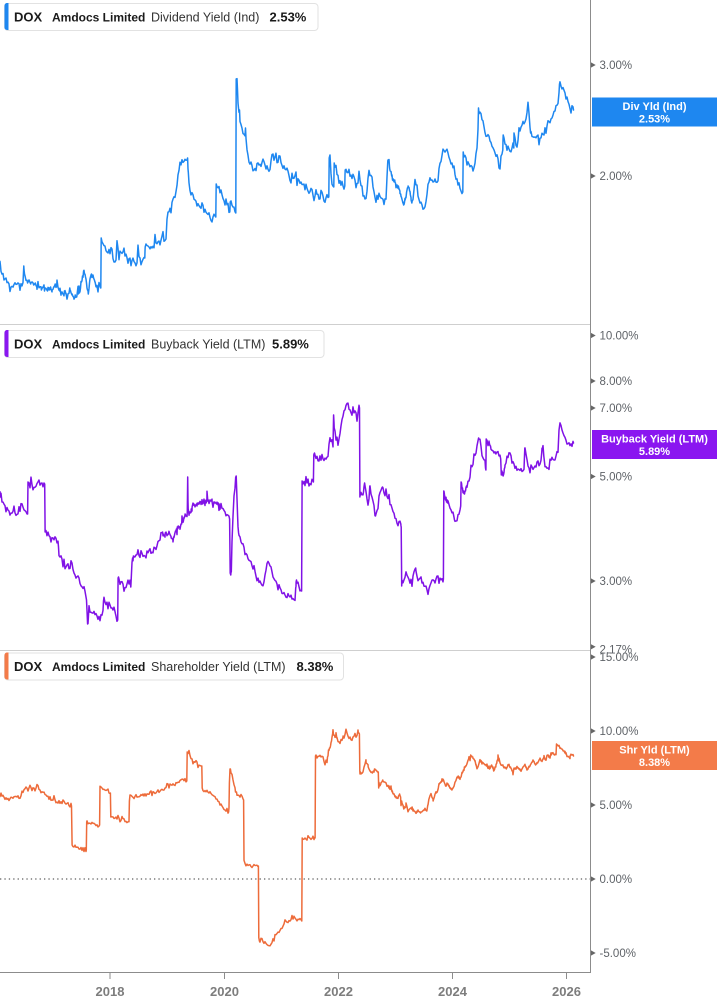  What do you see at coordinates (619, 658) in the screenshot?
I see `svg-text: 15.00%` at bounding box center [619, 658].